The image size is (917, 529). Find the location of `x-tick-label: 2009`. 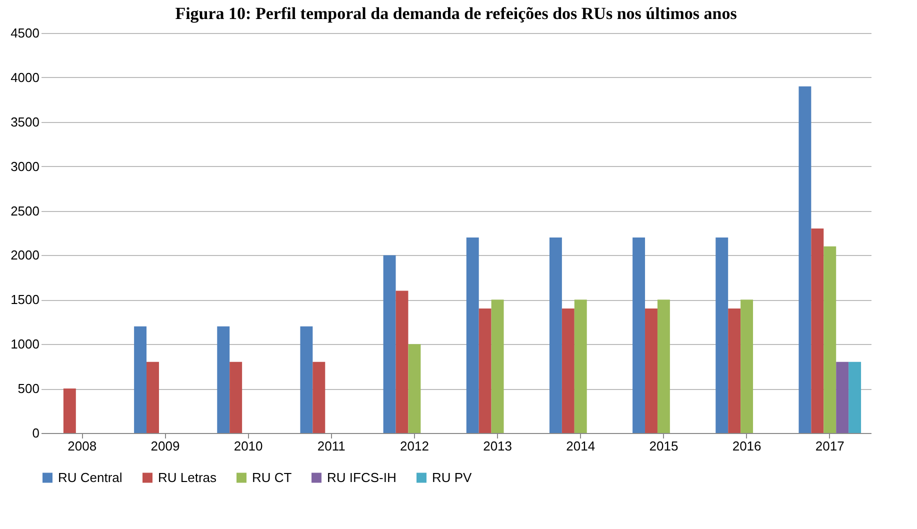

x-tick-label: 2009 is located at coordinates (165, 446).